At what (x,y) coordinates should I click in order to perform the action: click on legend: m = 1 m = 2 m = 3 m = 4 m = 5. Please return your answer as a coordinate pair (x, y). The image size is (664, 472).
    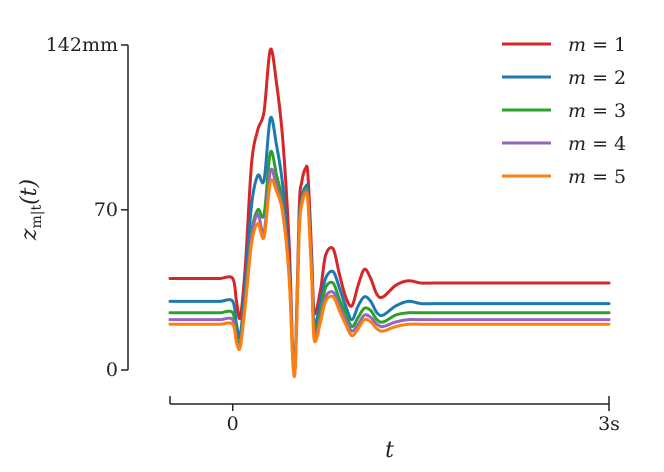
    Looking at the image, I should click on (564, 111).